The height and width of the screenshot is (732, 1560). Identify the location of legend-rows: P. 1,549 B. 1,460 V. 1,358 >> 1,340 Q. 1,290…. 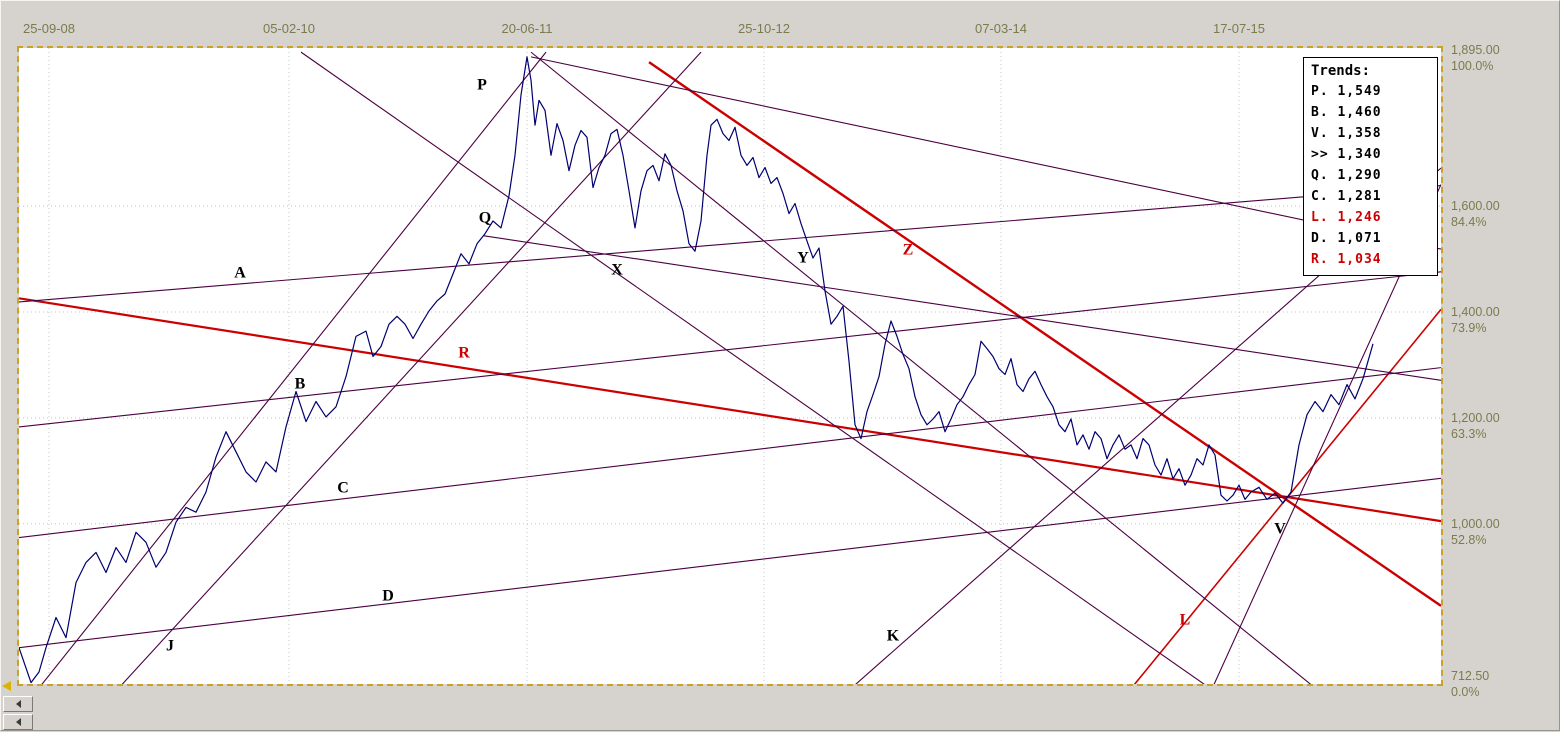
(1372, 175).